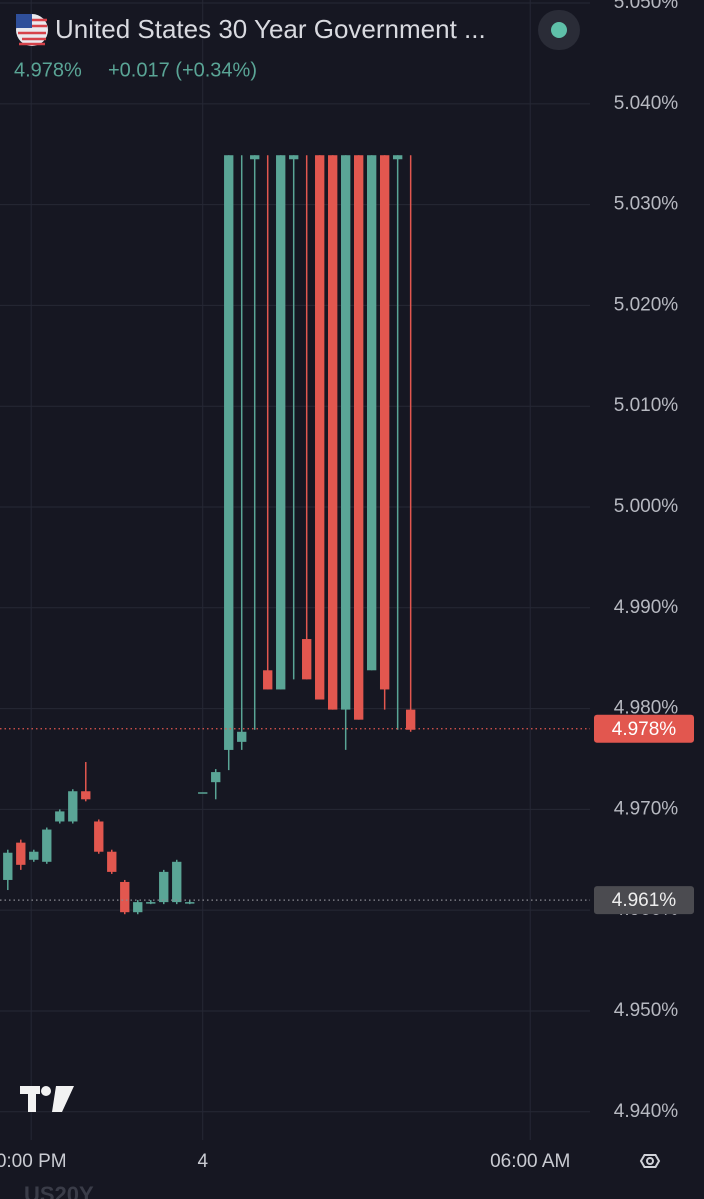  Describe the element at coordinates (202, 1161) in the screenshot. I see `x-tick-label: 4` at that location.